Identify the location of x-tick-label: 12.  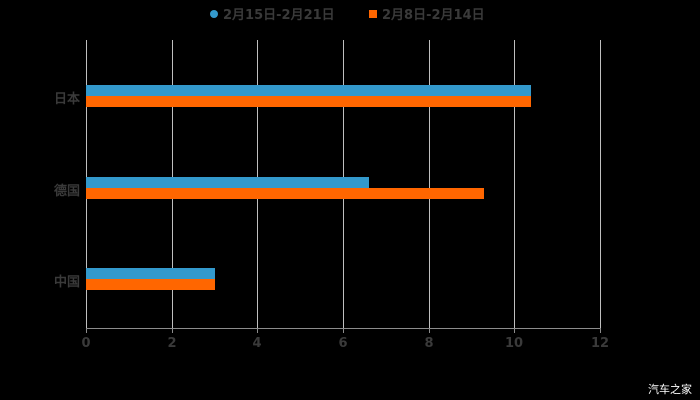
(600, 343).